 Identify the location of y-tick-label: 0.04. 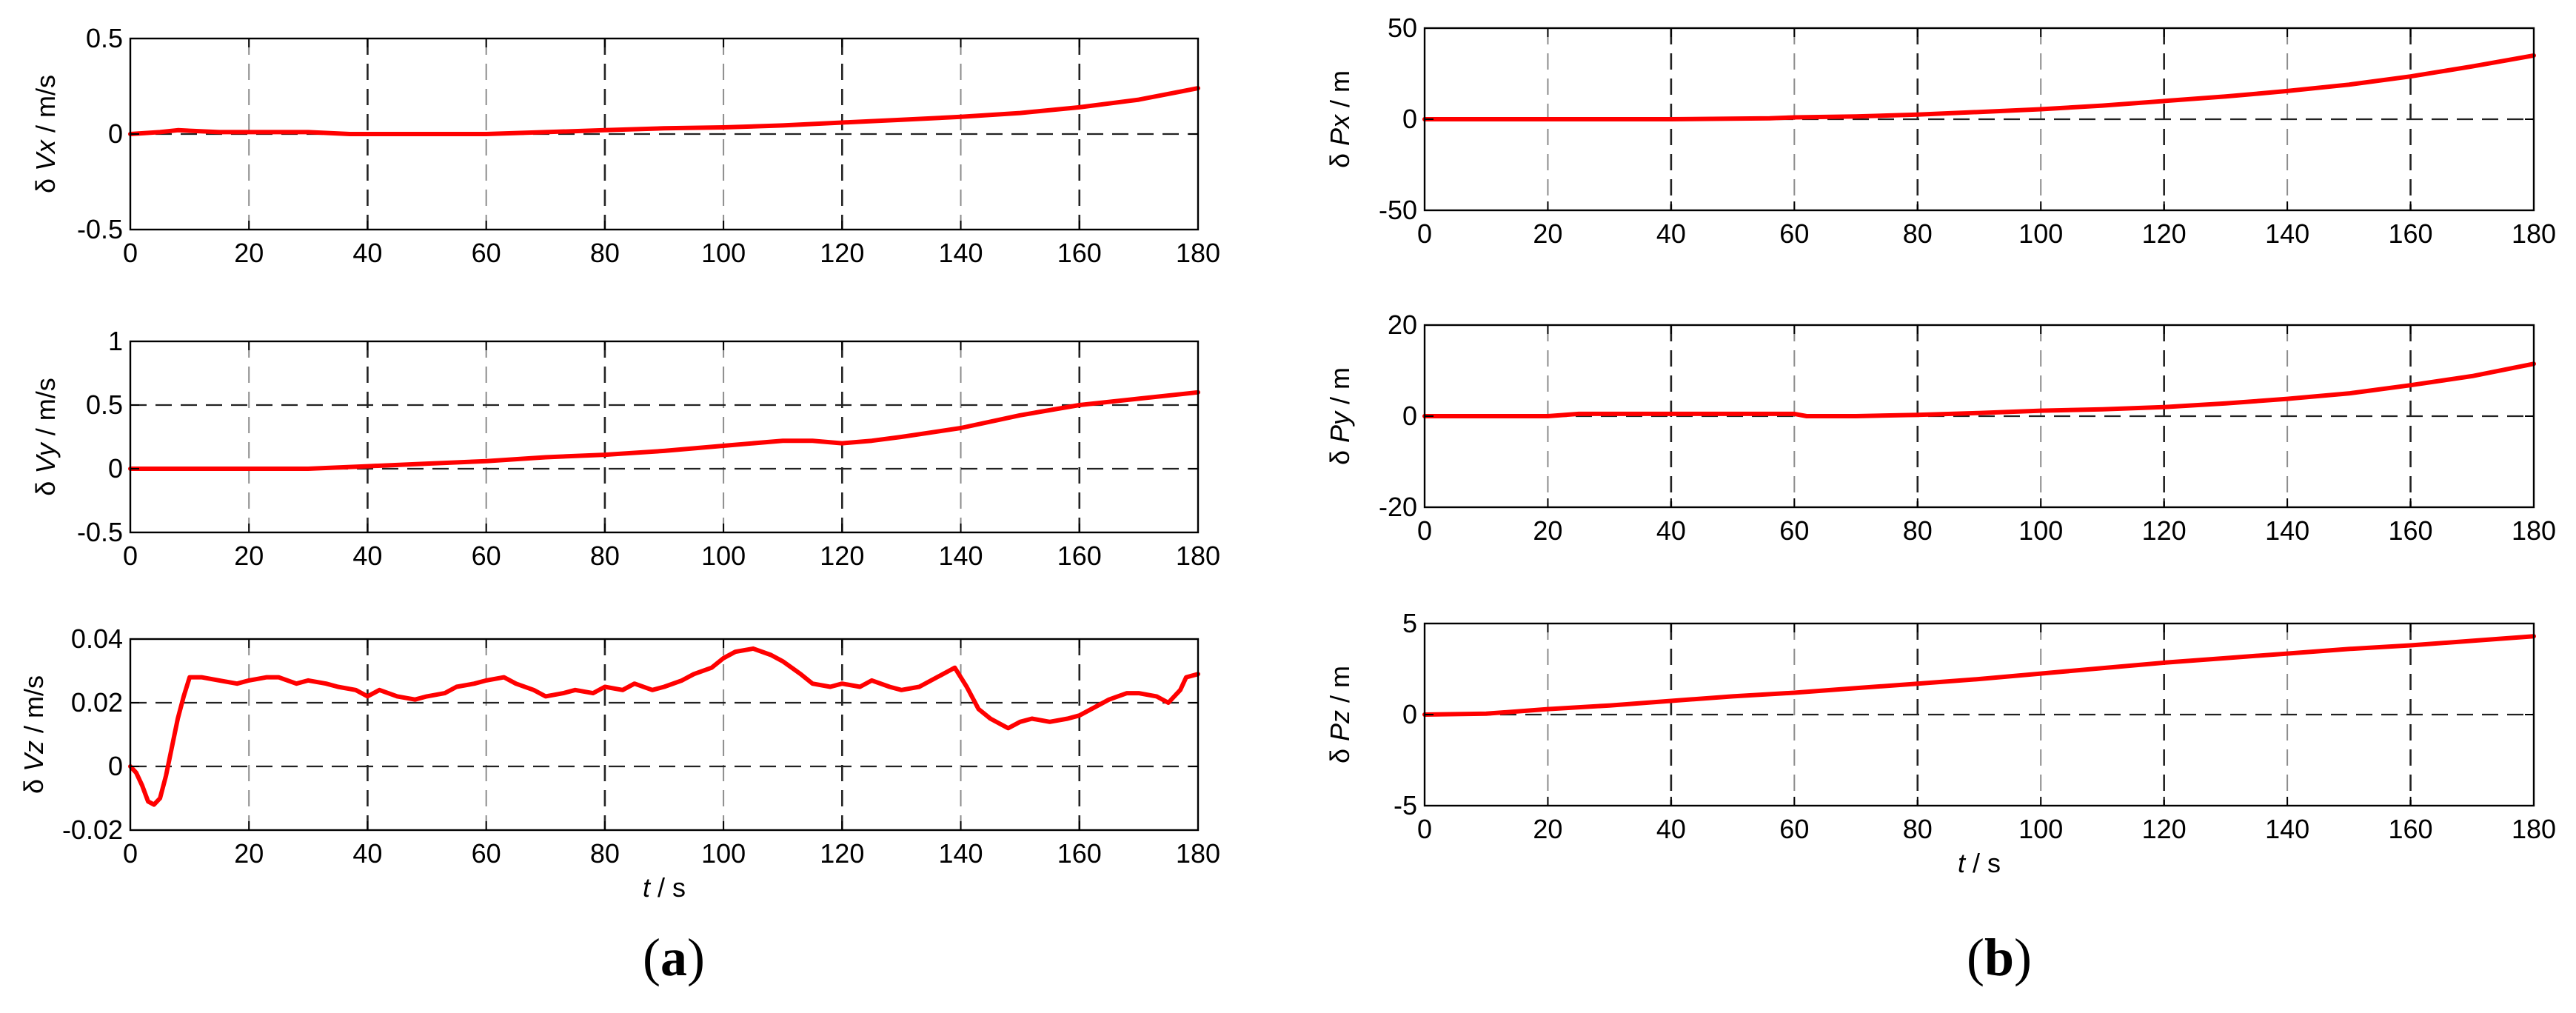
(97, 638).